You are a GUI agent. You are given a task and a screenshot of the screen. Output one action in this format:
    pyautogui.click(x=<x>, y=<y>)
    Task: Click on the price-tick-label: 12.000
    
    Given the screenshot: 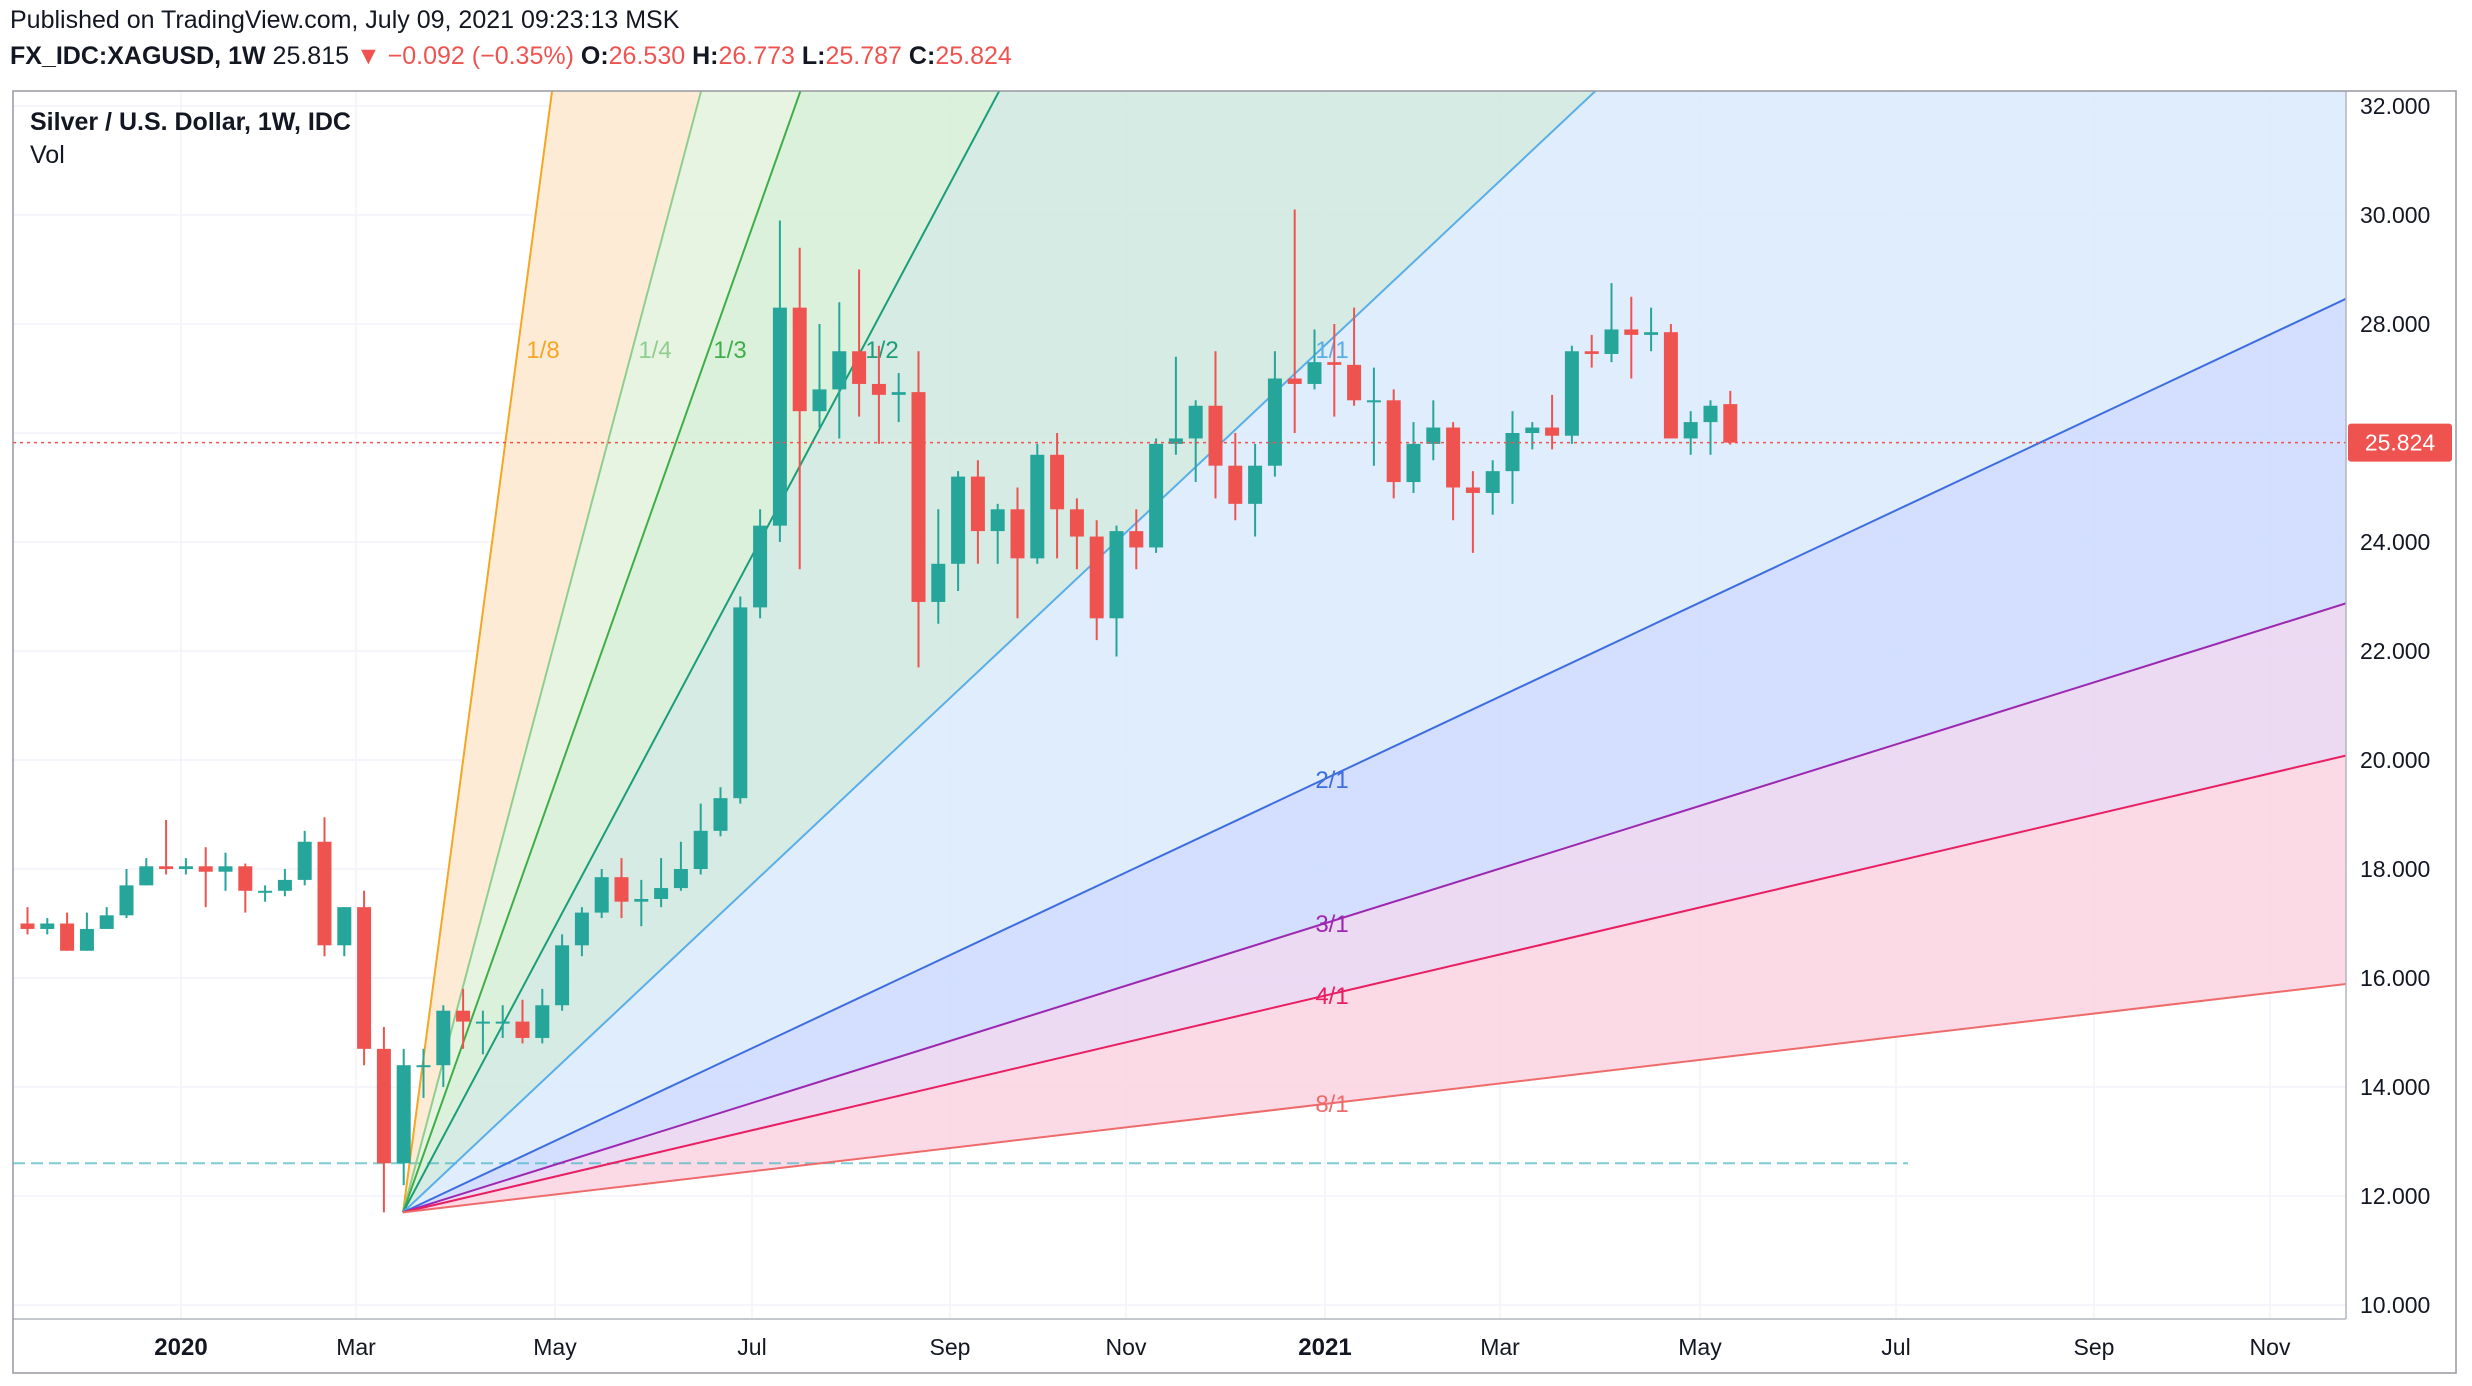 What is the action you would take?
    pyautogui.click(x=2395, y=1196)
    